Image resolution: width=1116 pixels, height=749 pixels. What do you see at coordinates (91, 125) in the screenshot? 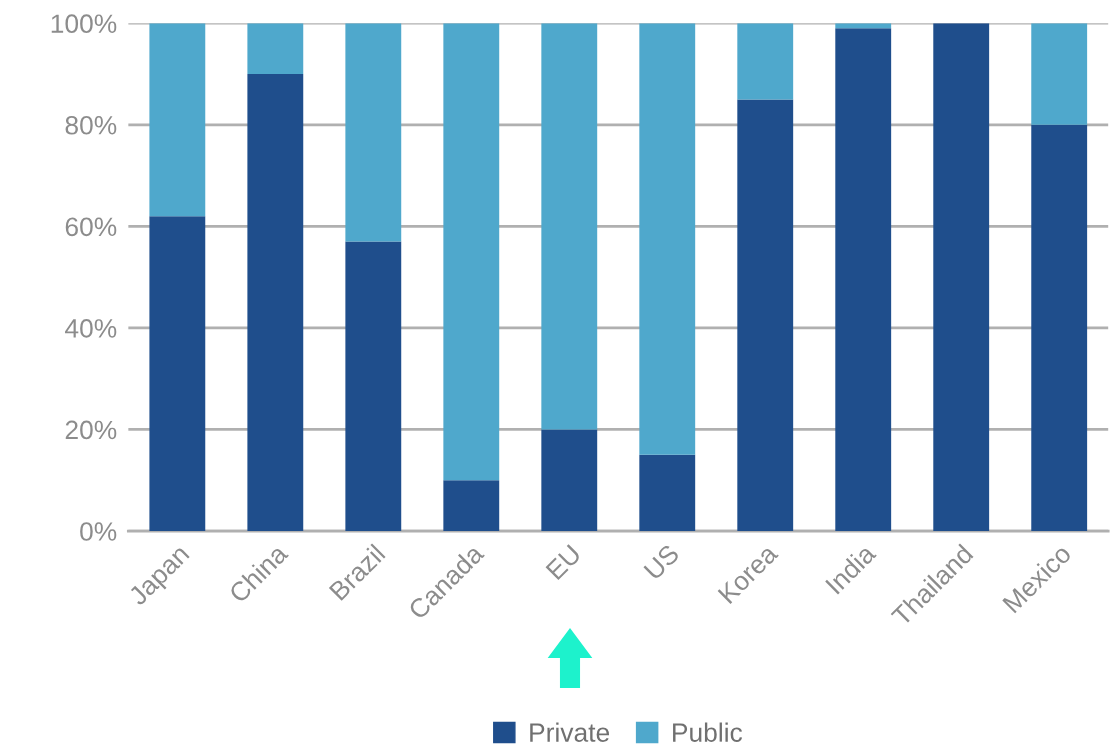
I see `y-tick-label: 80%` at bounding box center [91, 125].